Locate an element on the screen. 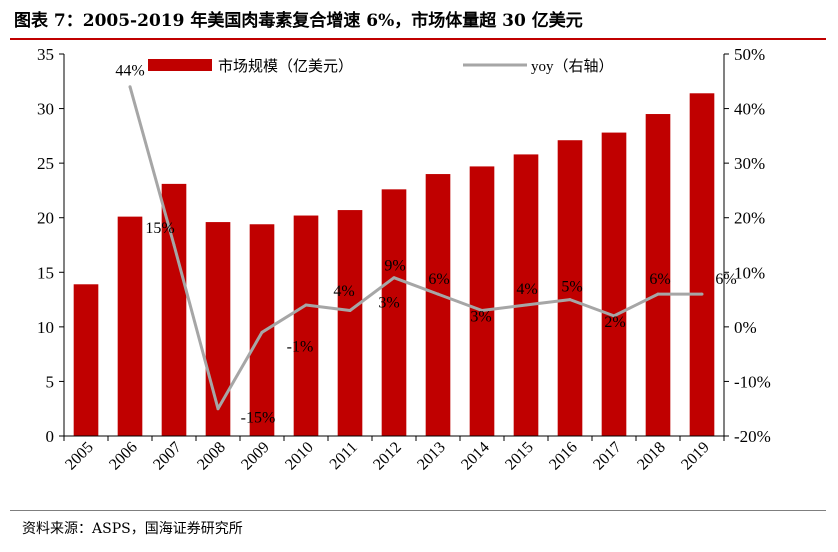 Image resolution: width=838 pixels, height=552 pixels. bar-2010 is located at coordinates (306, 325).